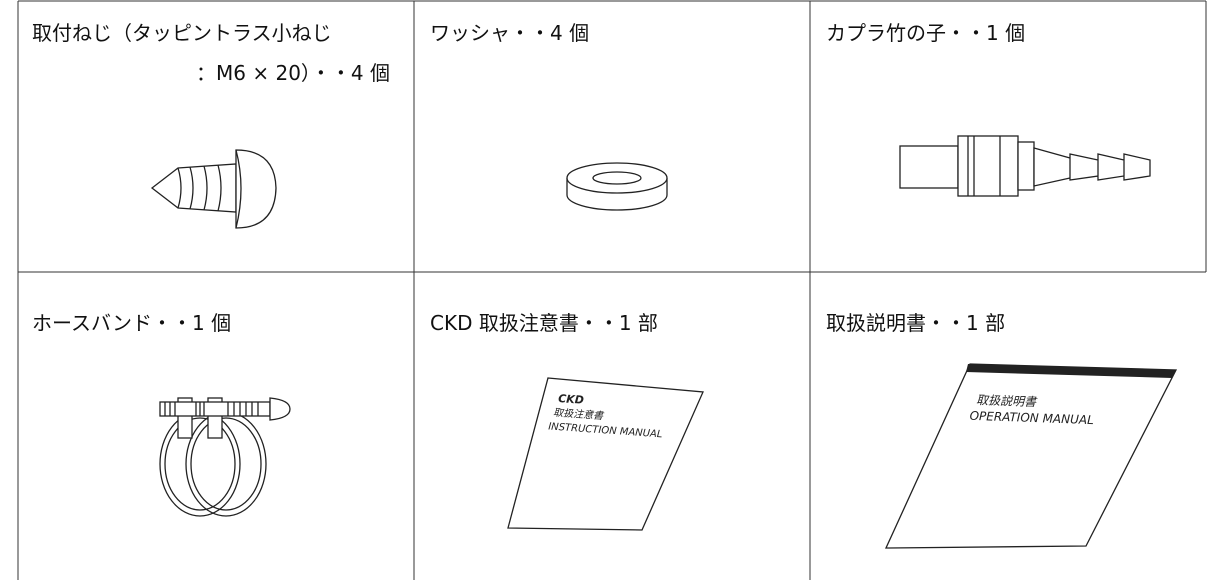 This screenshot has height=580, width=1224. What do you see at coordinates (617, 186) in the screenshot?
I see `washer-illustration` at bounding box center [617, 186].